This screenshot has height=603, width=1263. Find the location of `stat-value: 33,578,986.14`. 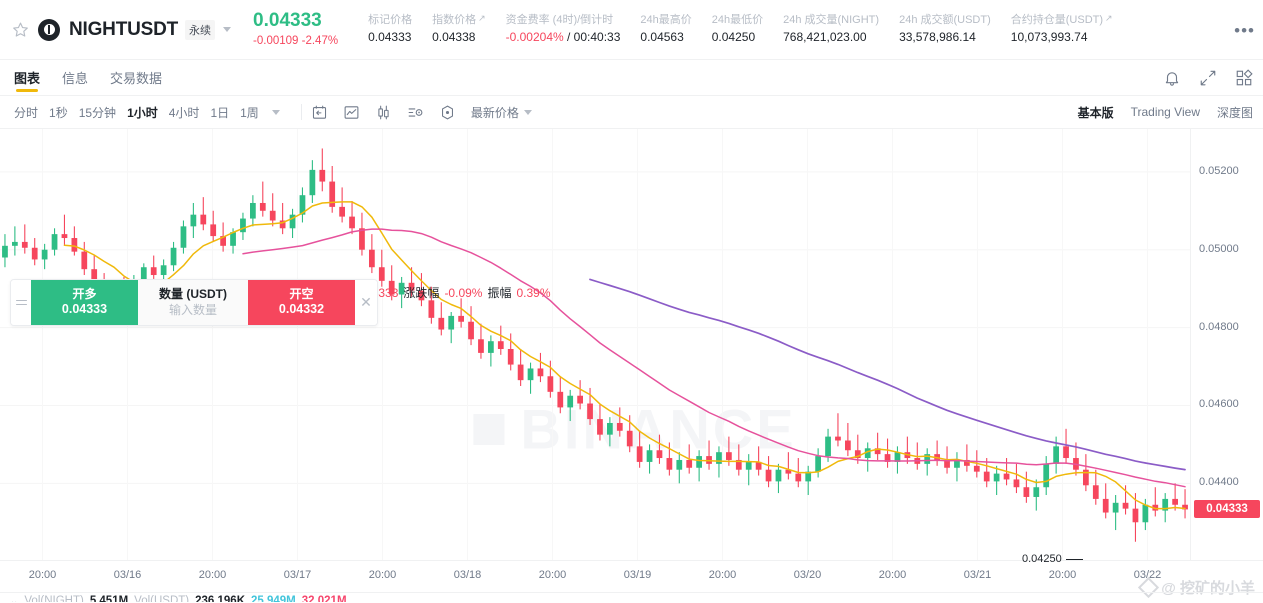

stat-value: 33,578,986.14 is located at coordinates (937, 37).